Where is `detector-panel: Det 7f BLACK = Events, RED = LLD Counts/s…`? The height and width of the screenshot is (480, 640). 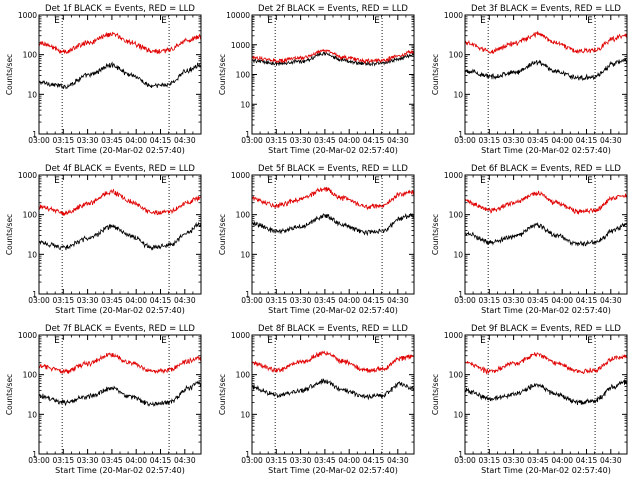
detector-panel: Det 7f BLACK = Events, RED = LLD Counts/s… is located at coordinates (103, 399).